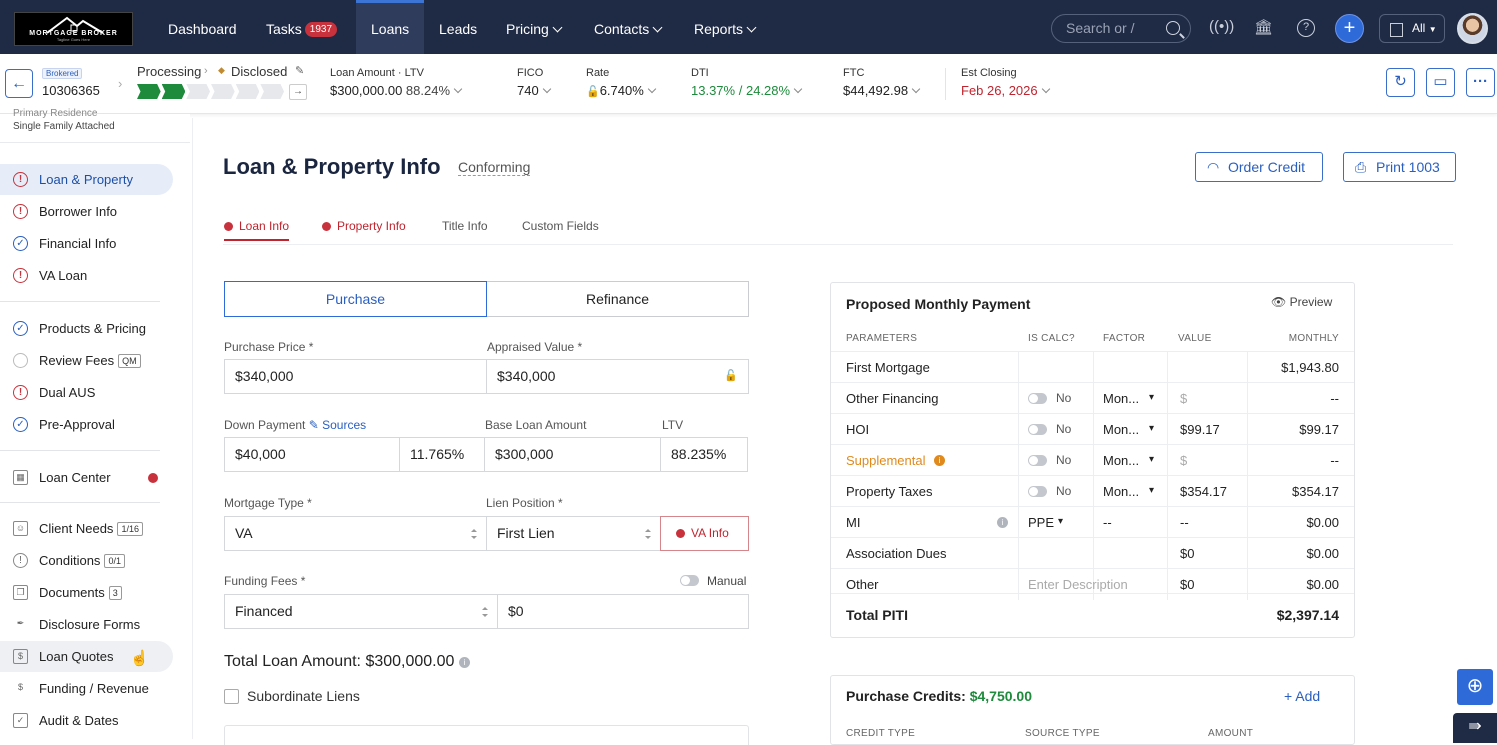  What do you see at coordinates (78, 211) in the screenshot?
I see `sidebar-item-label: Borrower Info` at bounding box center [78, 211].